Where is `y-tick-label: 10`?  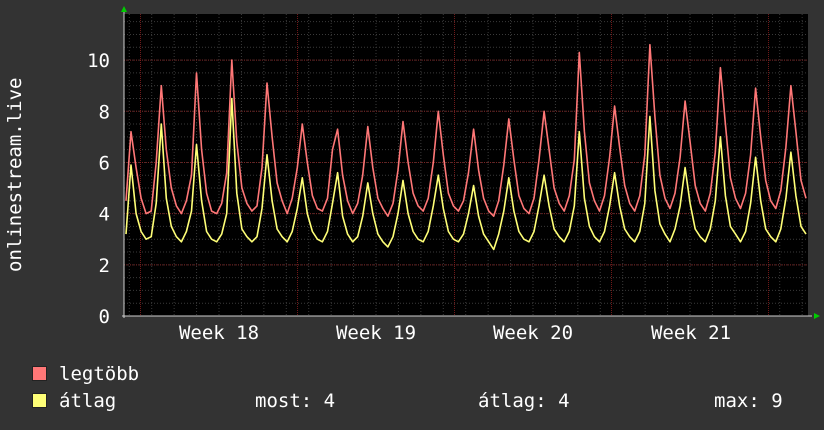 y-tick-label: 10 is located at coordinates (98, 61).